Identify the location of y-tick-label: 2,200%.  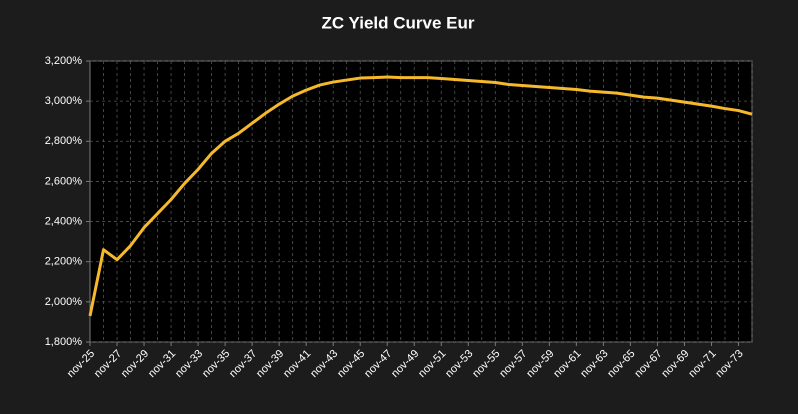
(64, 262).